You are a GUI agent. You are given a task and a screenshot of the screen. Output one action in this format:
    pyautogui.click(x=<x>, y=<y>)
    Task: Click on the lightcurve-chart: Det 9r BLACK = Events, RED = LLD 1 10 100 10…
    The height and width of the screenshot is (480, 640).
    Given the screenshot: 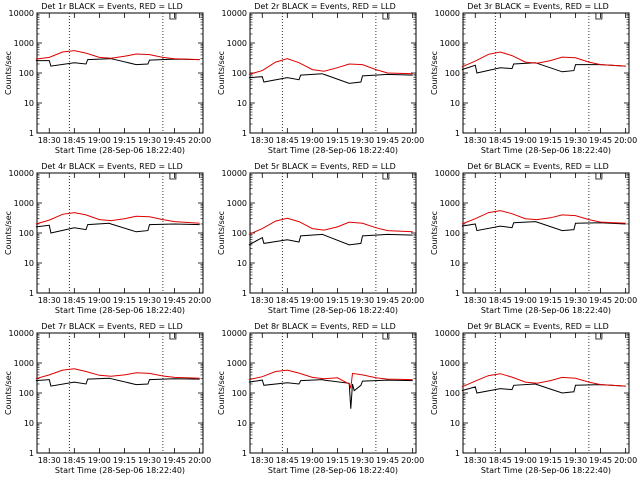 What is the action you would take?
    pyautogui.click(x=533, y=398)
    